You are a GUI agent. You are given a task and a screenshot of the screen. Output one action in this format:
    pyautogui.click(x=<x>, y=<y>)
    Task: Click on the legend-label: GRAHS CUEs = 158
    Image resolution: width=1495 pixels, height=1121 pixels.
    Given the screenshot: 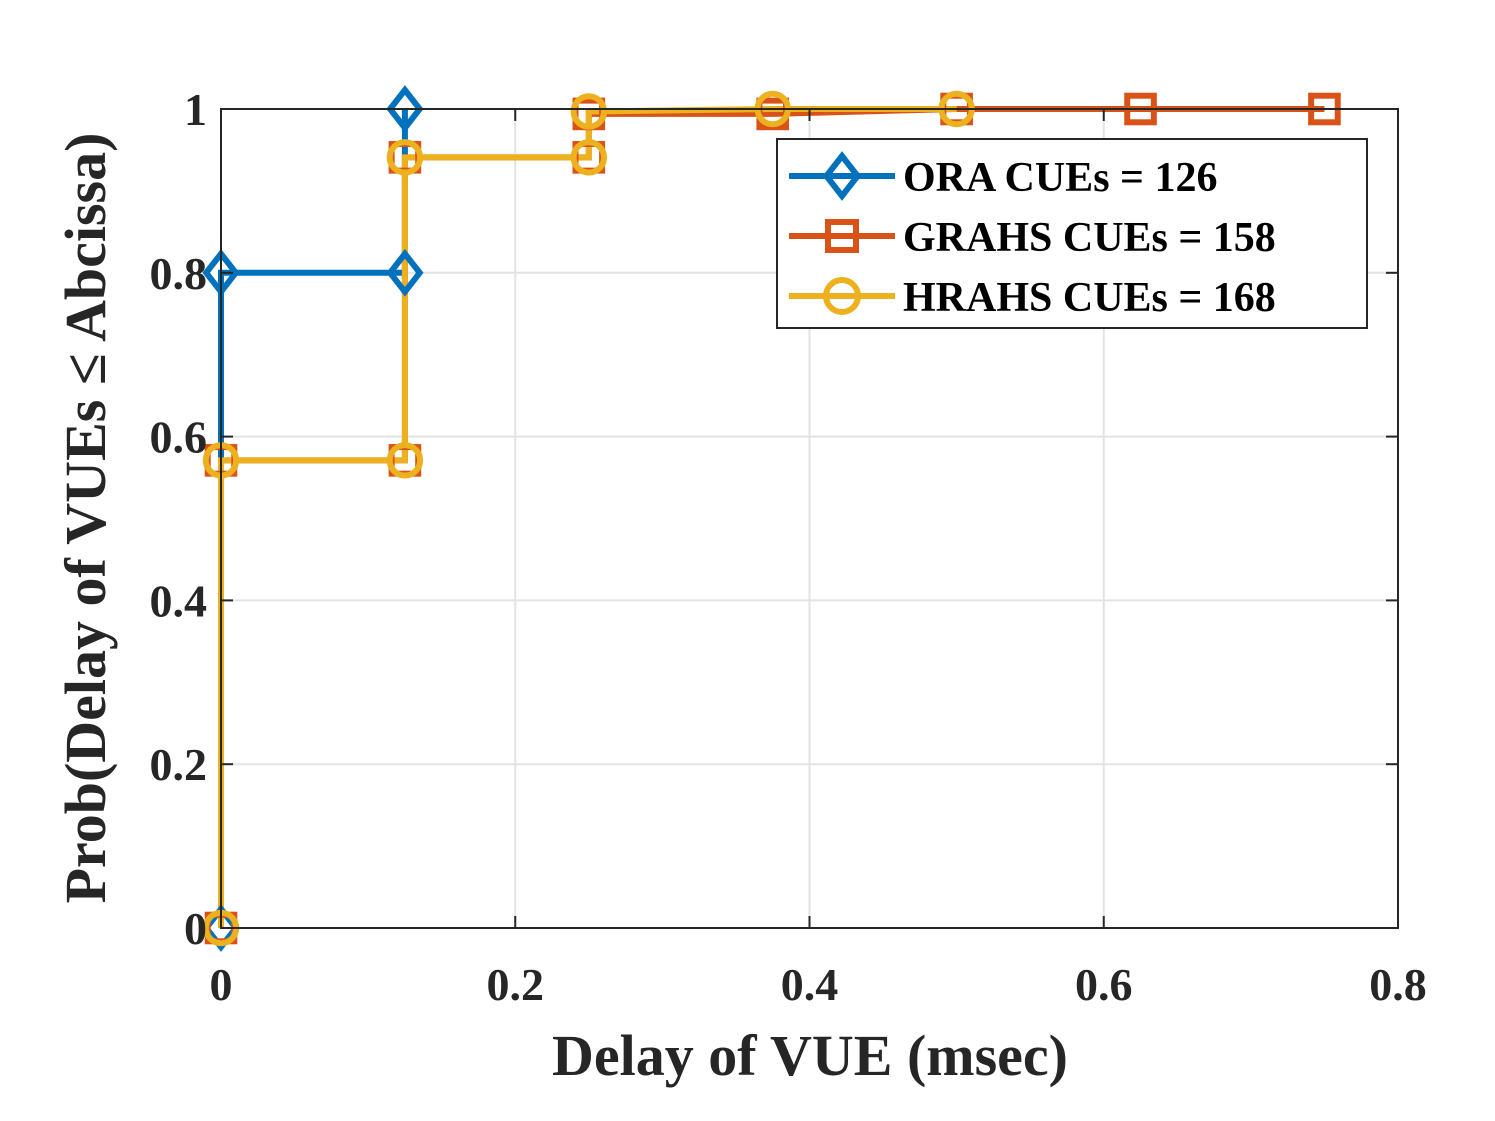 What is the action you would take?
    pyautogui.click(x=1089, y=238)
    